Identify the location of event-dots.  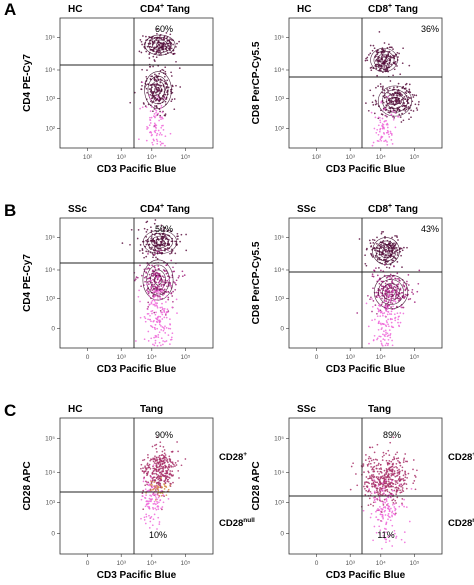
(154, 283).